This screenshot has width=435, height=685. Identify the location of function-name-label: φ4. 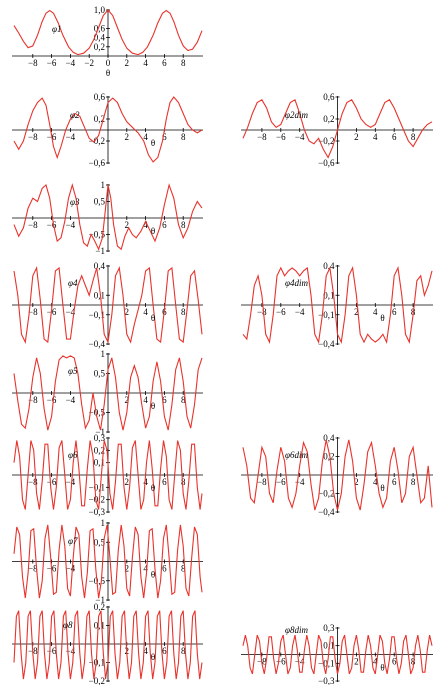
(73, 283).